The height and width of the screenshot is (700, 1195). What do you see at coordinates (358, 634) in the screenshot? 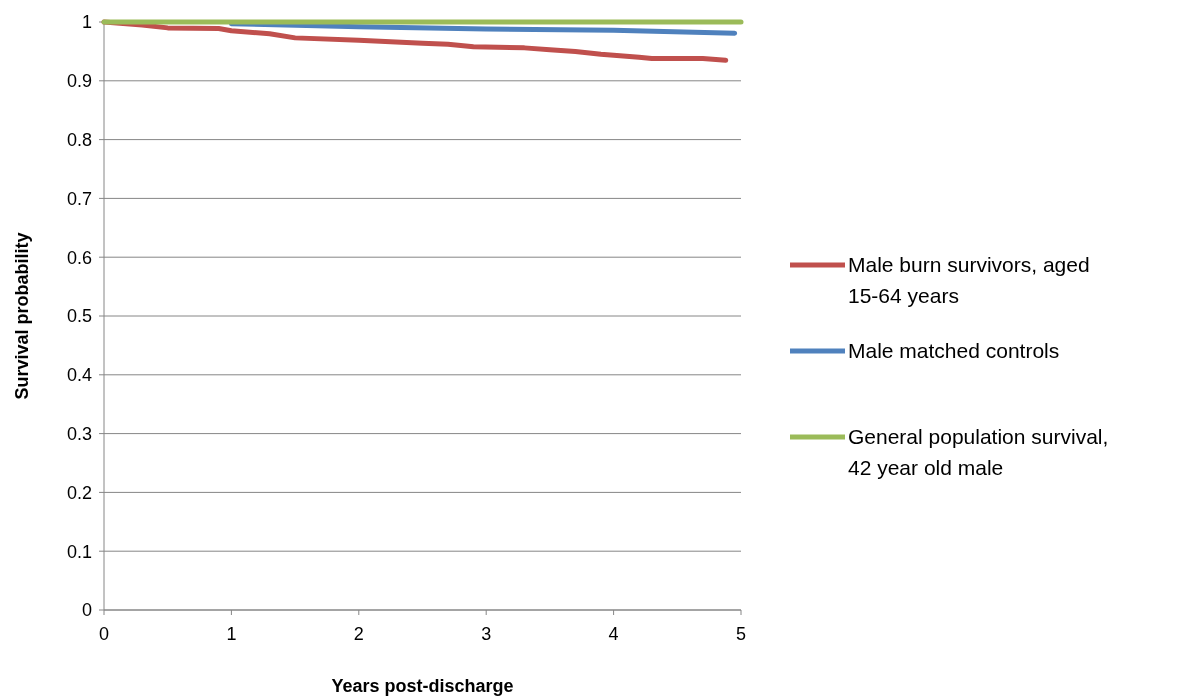
I see `x-tick-label: 2` at bounding box center [358, 634].